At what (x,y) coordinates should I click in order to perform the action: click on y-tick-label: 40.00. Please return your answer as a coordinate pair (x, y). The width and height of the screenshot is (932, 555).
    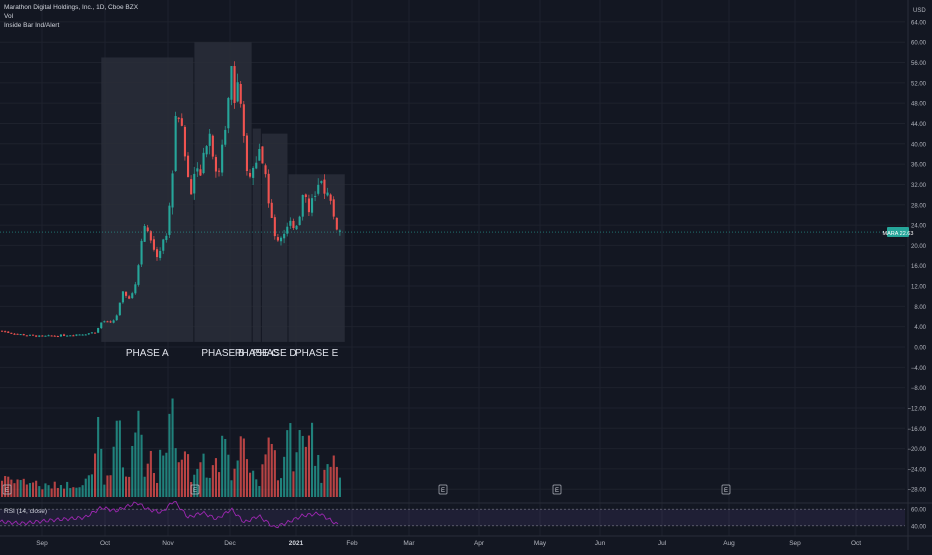
    Looking at the image, I should click on (919, 145).